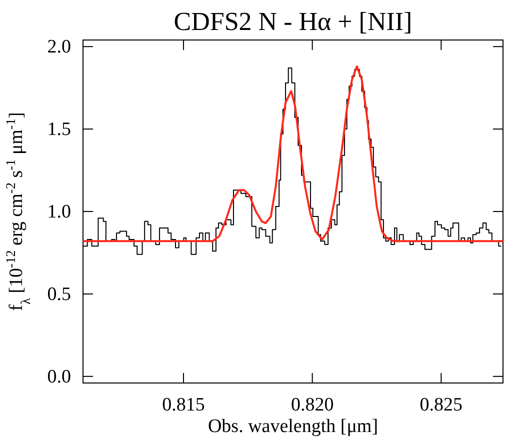 This screenshot has width=505, height=442. What do you see at coordinates (59, 129) in the screenshot?
I see `y-tick-label: 1.5` at bounding box center [59, 129].